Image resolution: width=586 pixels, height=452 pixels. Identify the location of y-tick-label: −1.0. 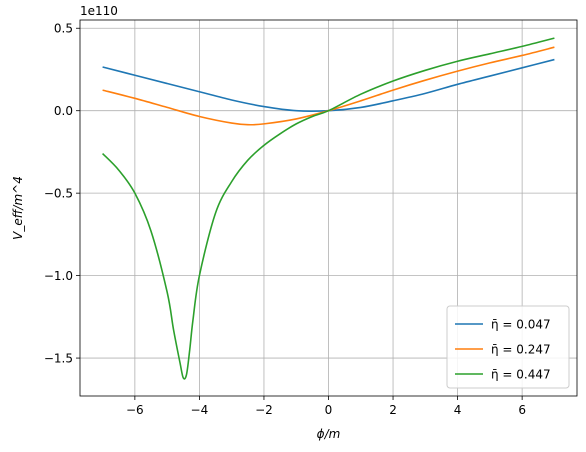
(58, 276).